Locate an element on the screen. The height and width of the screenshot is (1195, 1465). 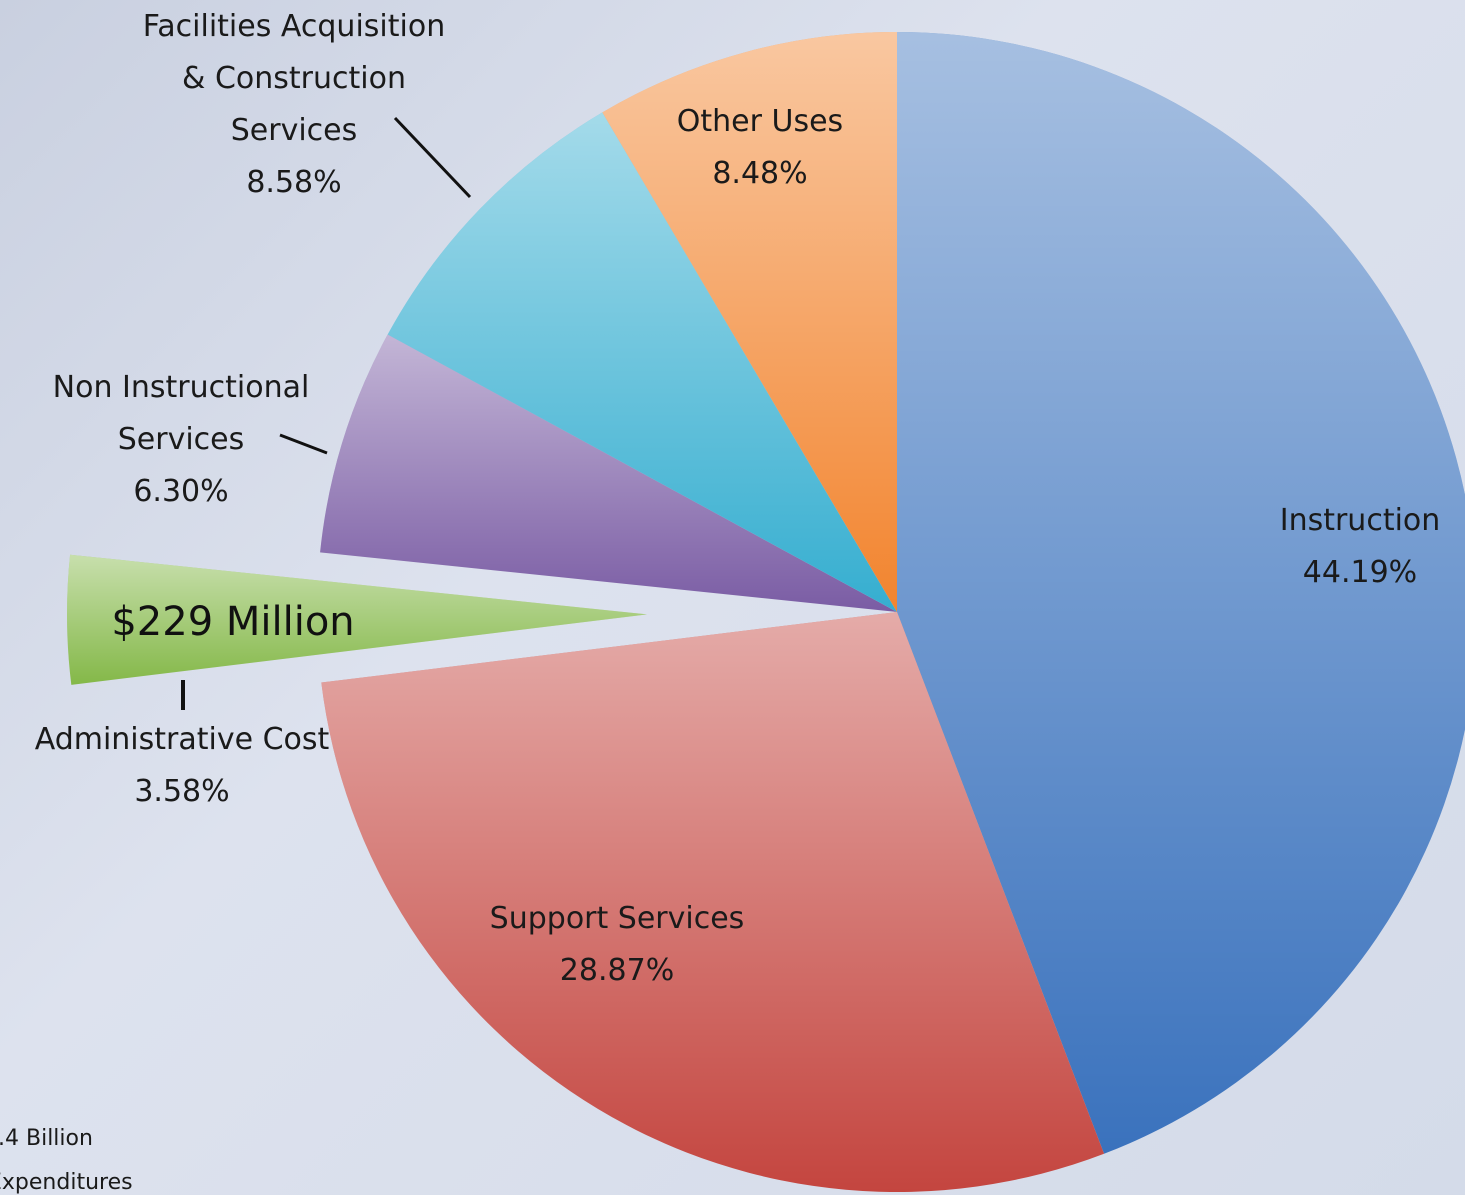
annotation: $229 Million is located at coordinates (232, 622).